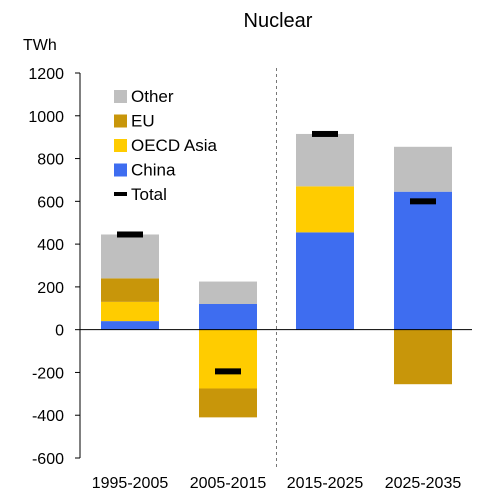 The image size is (496, 503). Describe the element at coordinates (50, 245) in the screenshot. I see `y-tick-label: 400` at that location.